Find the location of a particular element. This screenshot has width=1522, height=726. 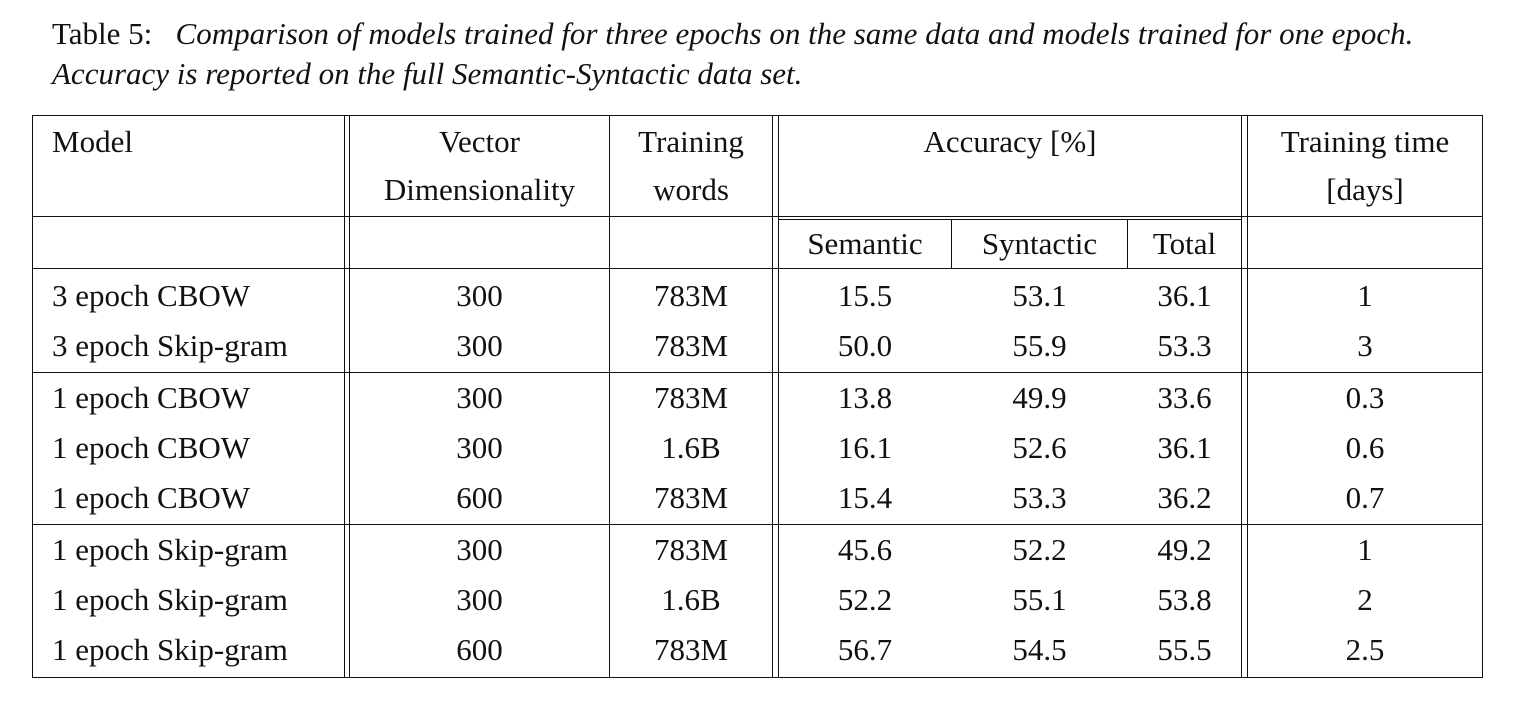

header-total: Total is located at coordinates (1184, 243).